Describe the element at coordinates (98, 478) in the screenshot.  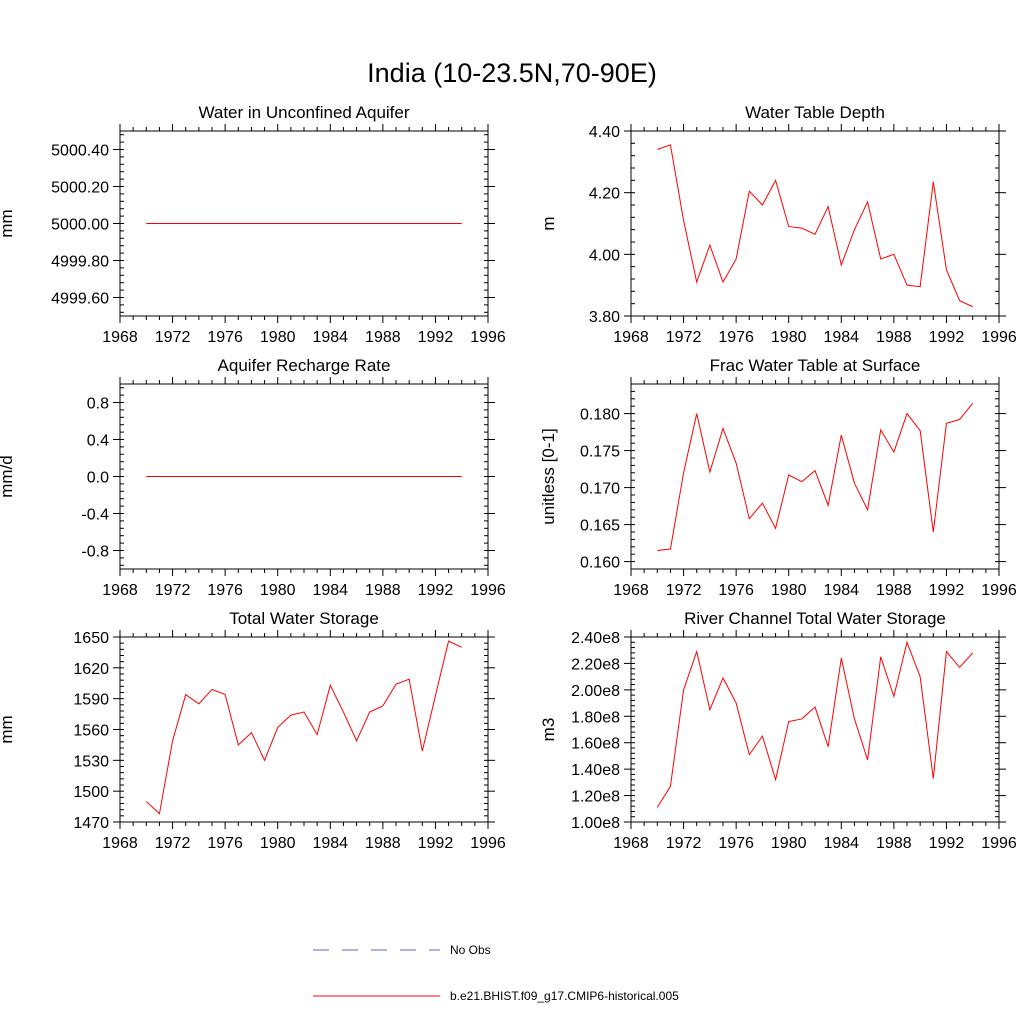
I see `y-tick-label: 0.0` at that location.